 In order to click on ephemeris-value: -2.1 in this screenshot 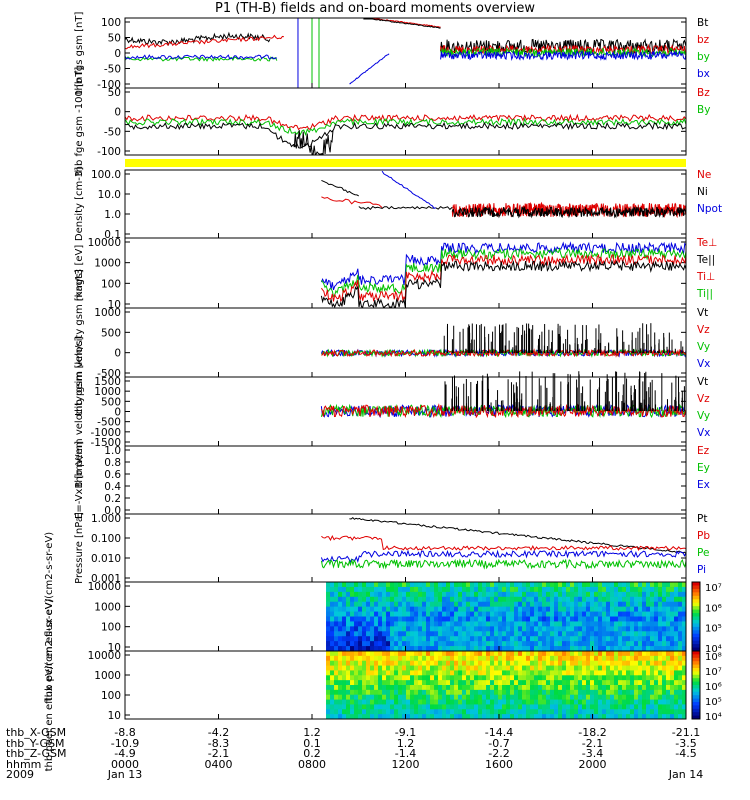, I will do `click(218, 753)`.